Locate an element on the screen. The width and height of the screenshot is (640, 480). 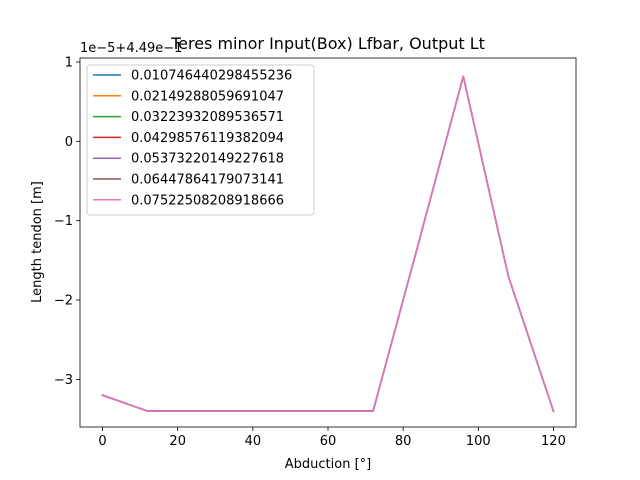
legend-label-6: 0.06447864179073141 is located at coordinates (207, 180).